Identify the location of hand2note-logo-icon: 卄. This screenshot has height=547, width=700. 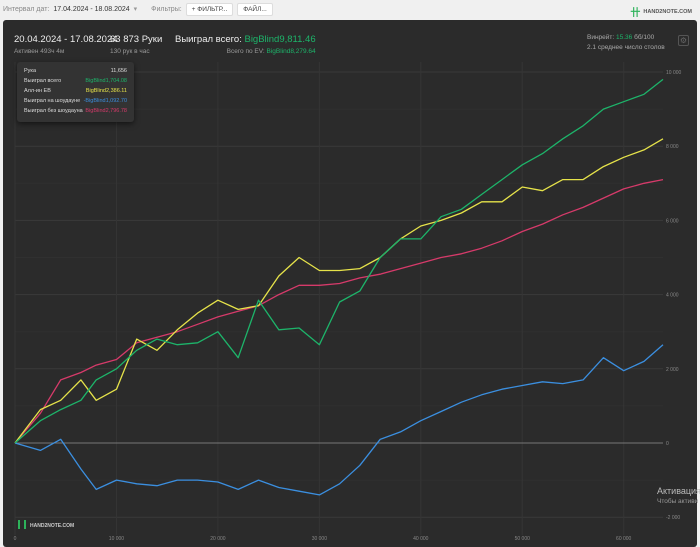
(635, 13).